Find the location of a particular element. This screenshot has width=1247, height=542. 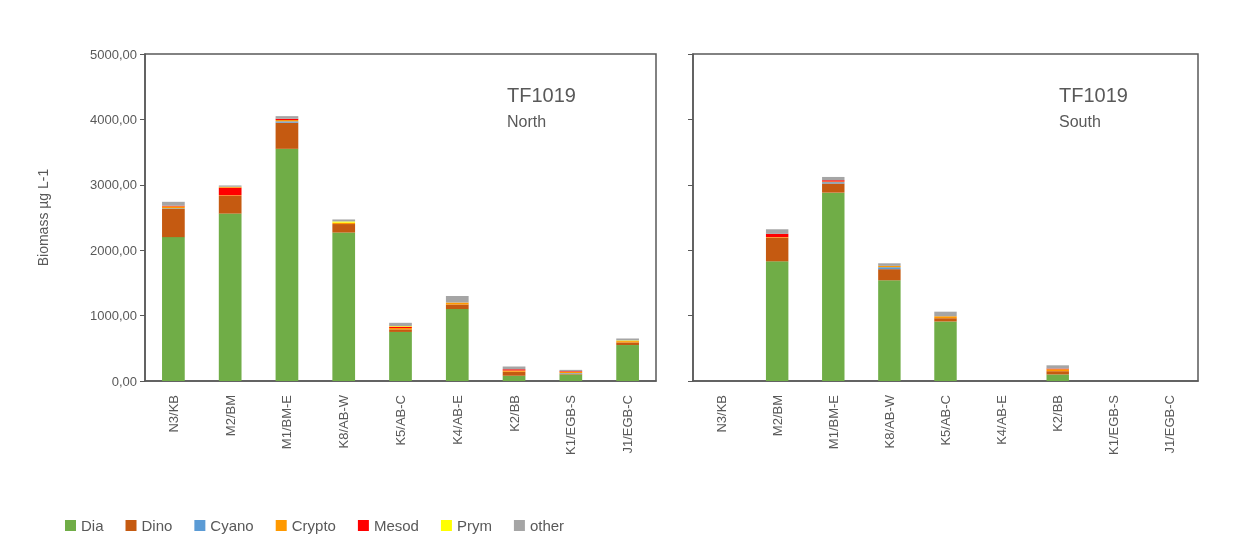

legend-label: other is located at coordinates (547, 525).